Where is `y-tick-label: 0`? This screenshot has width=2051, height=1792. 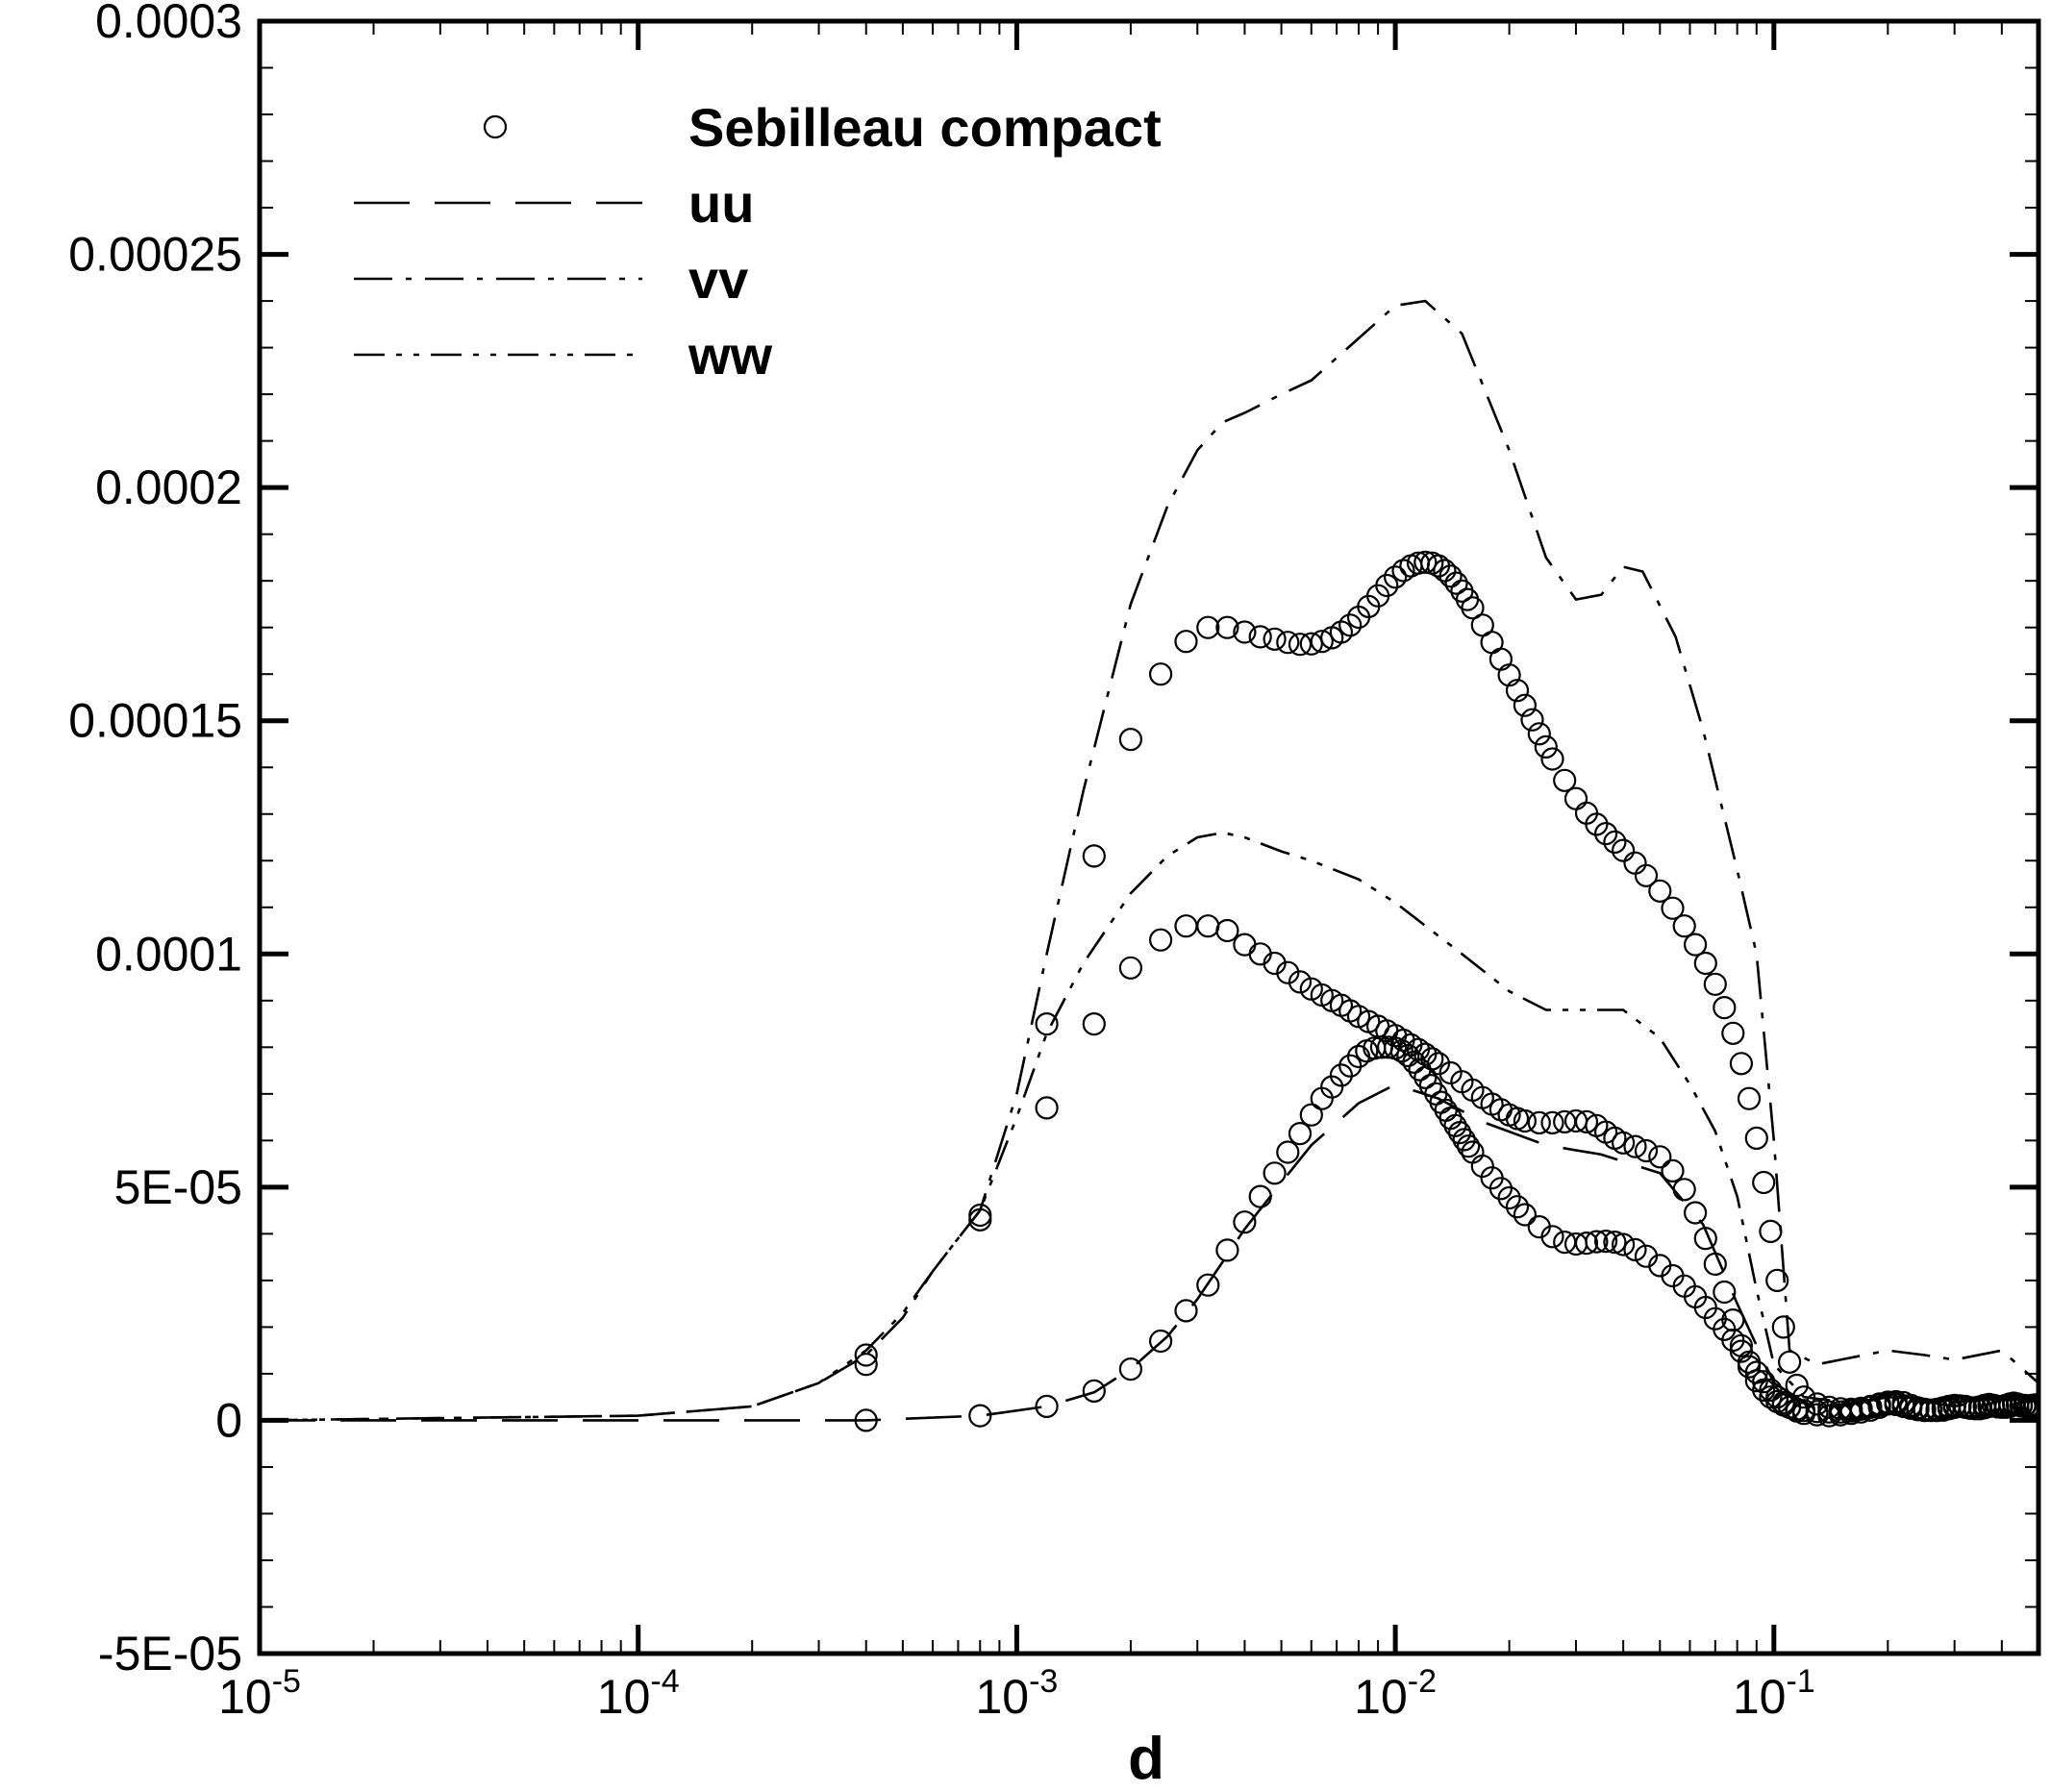 y-tick-label: 0 is located at coordinates (228, 1420).